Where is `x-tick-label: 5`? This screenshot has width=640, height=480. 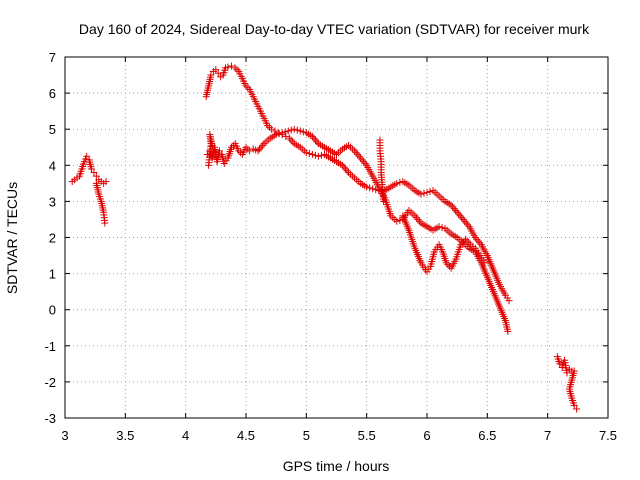
x-tick-label: 5 is located at coordinates (306, 435).